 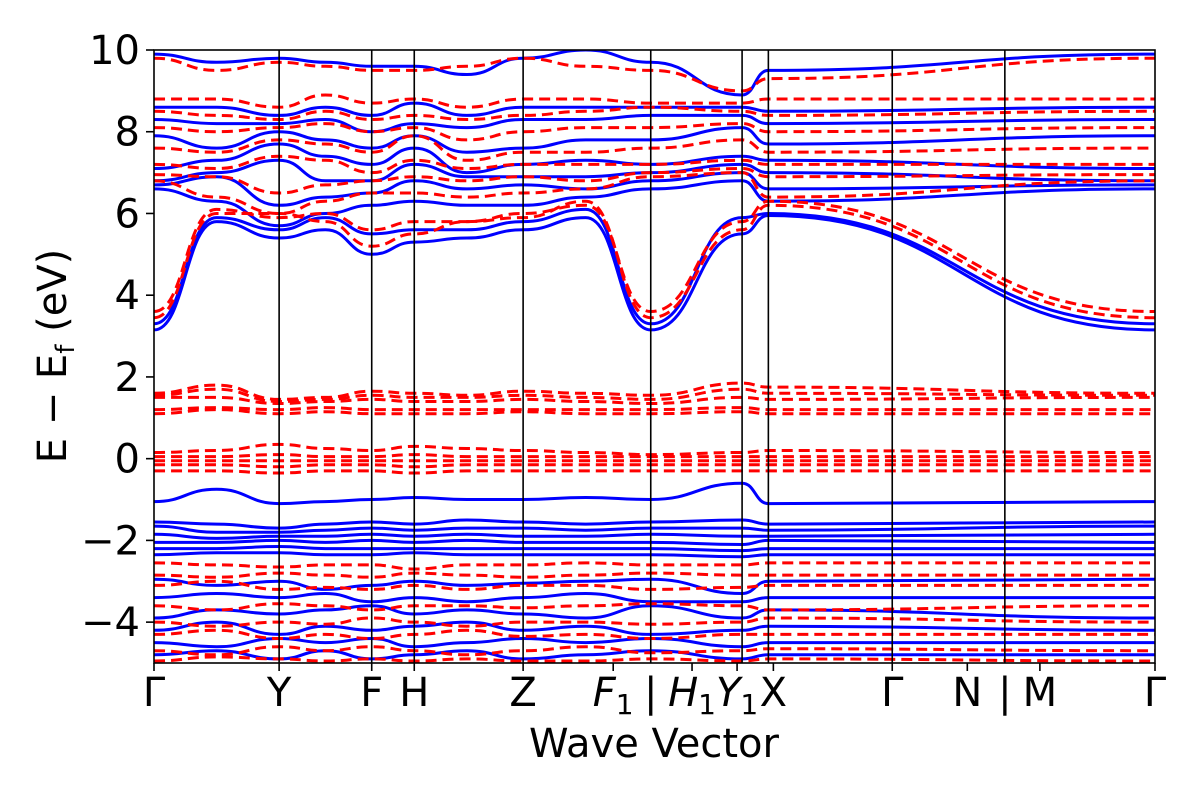 I want to click on y-tick-label: 10, so click(x=114, y=51).